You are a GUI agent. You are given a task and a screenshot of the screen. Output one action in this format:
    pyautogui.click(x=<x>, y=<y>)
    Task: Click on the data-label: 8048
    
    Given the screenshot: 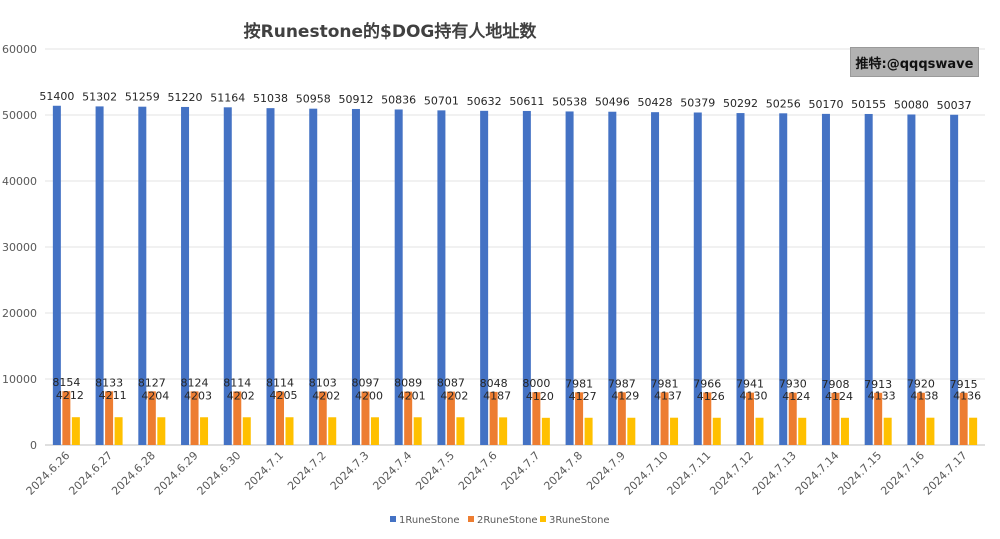 What is the action you would take?
    pyautogui.click(x=494, y=383)
    